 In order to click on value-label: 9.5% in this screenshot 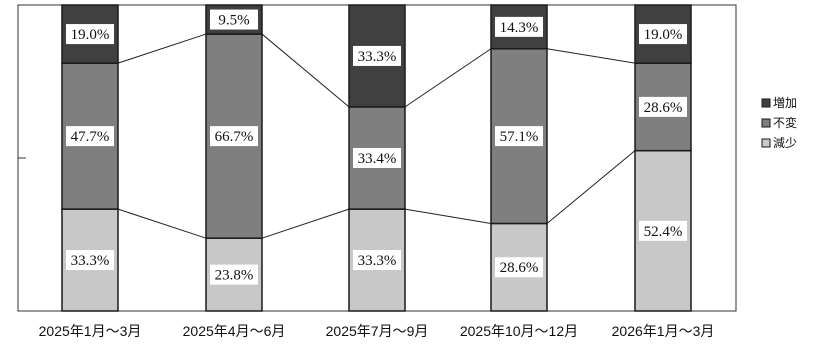, I will do `click(233, 21)`.